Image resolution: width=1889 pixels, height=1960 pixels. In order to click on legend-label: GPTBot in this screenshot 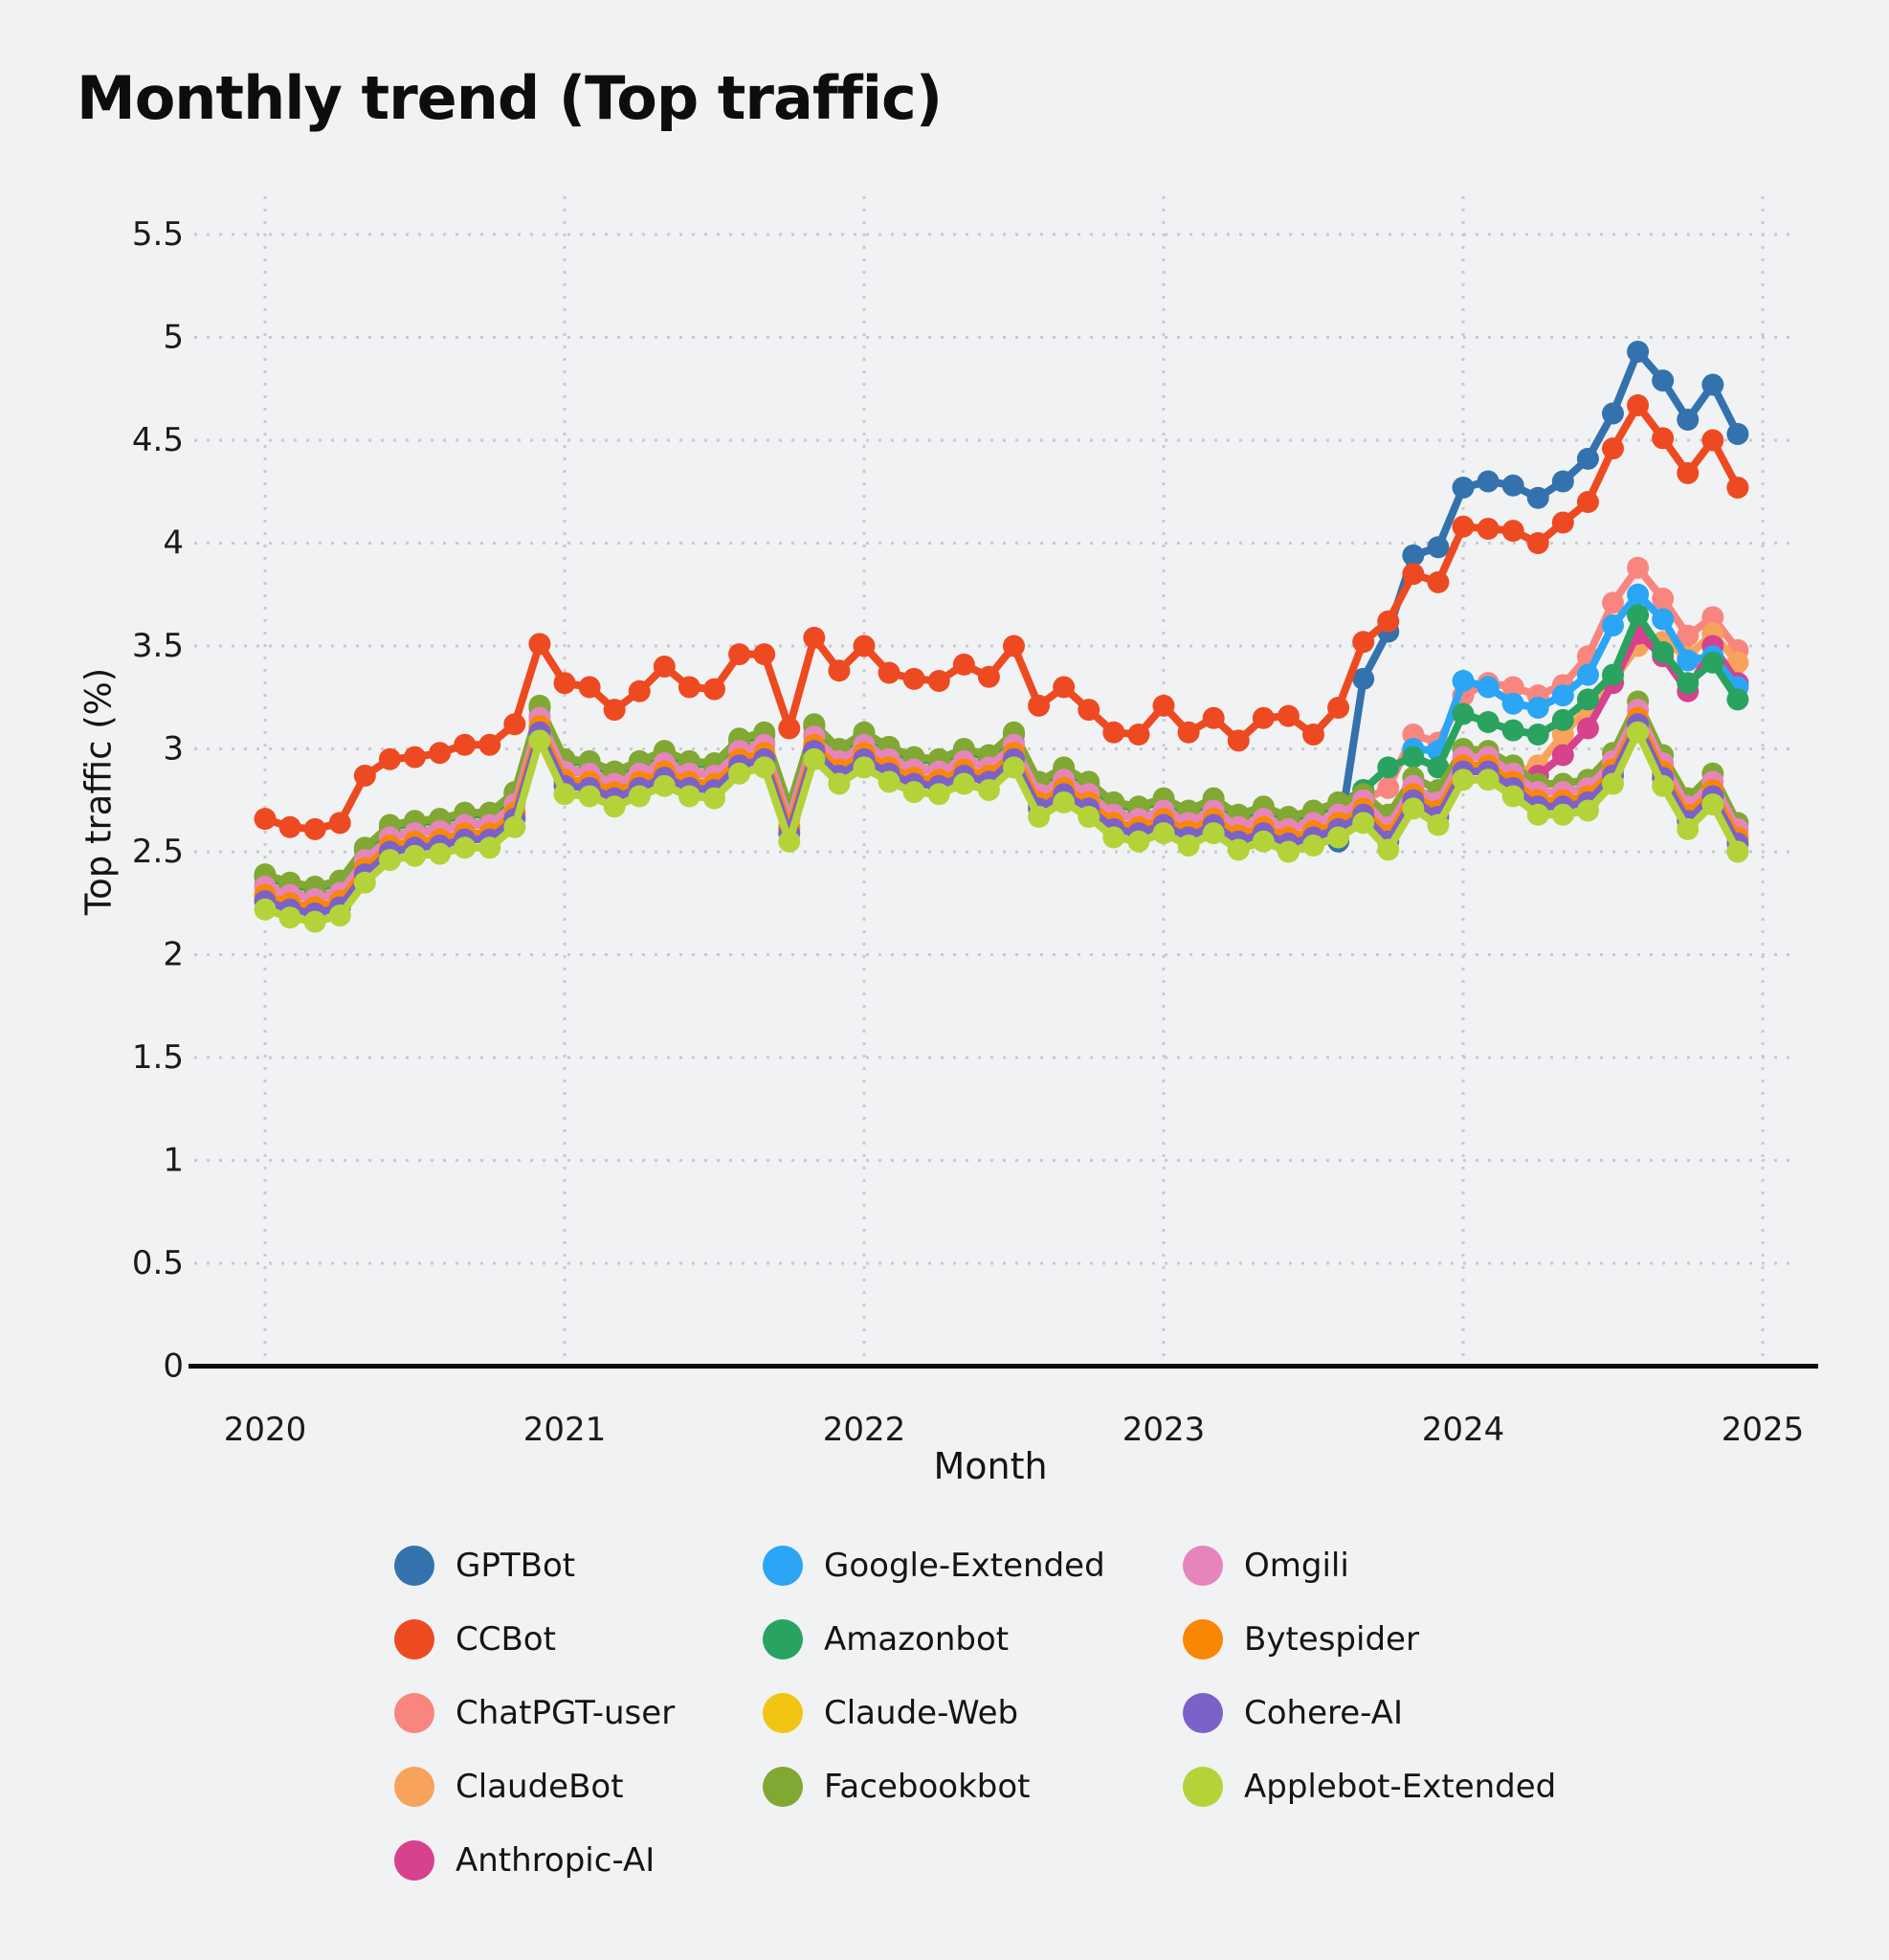, I will do `click(516, 1566)`.